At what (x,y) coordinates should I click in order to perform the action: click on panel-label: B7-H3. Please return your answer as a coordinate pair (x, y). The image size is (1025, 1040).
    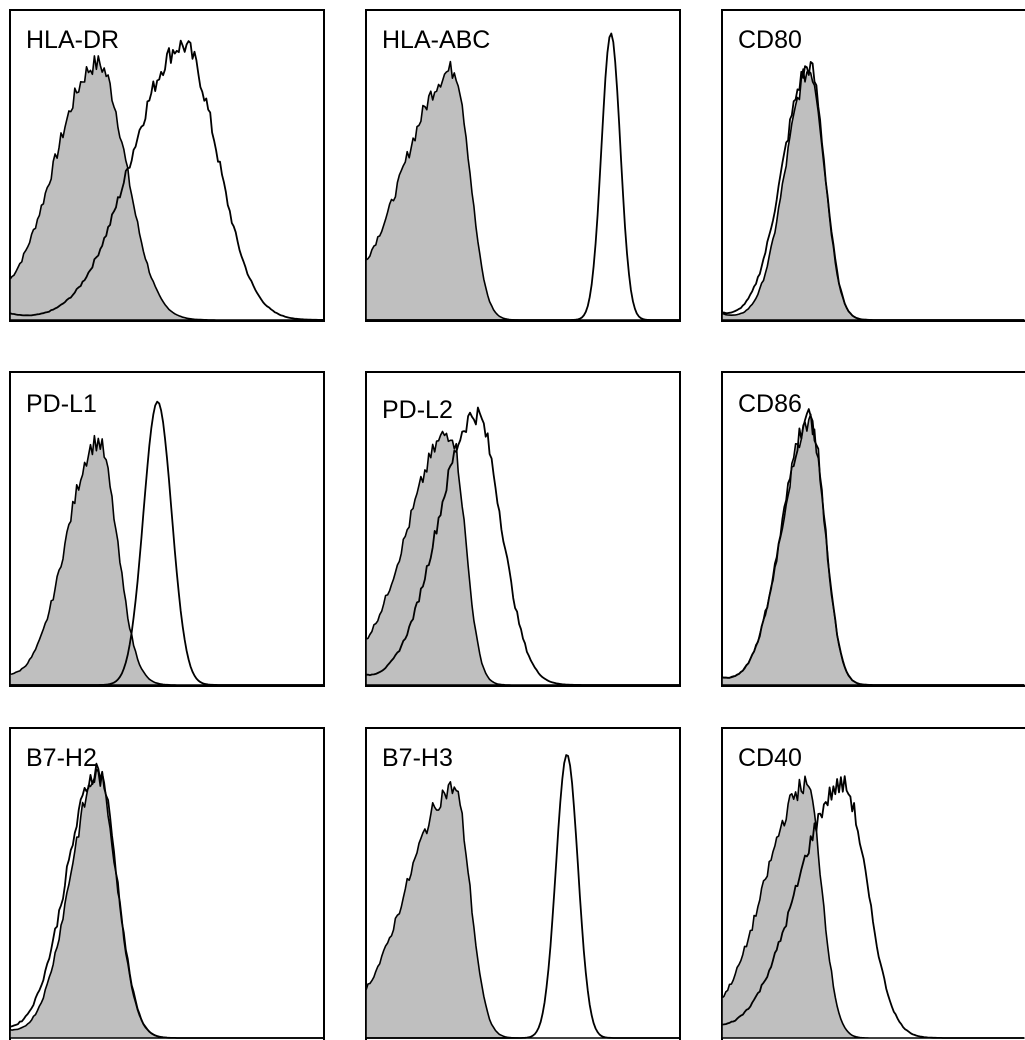
    Looking at the image, I should click on (417, 758).